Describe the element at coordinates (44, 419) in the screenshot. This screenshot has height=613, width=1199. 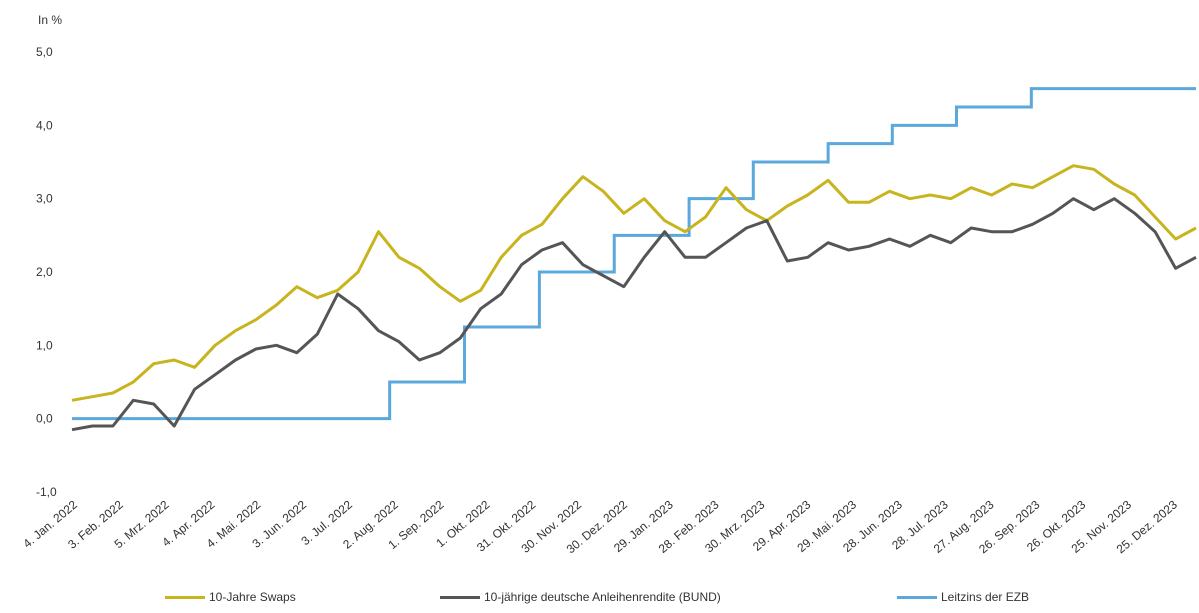
I see `y-tick-label: 0,0` at that location.